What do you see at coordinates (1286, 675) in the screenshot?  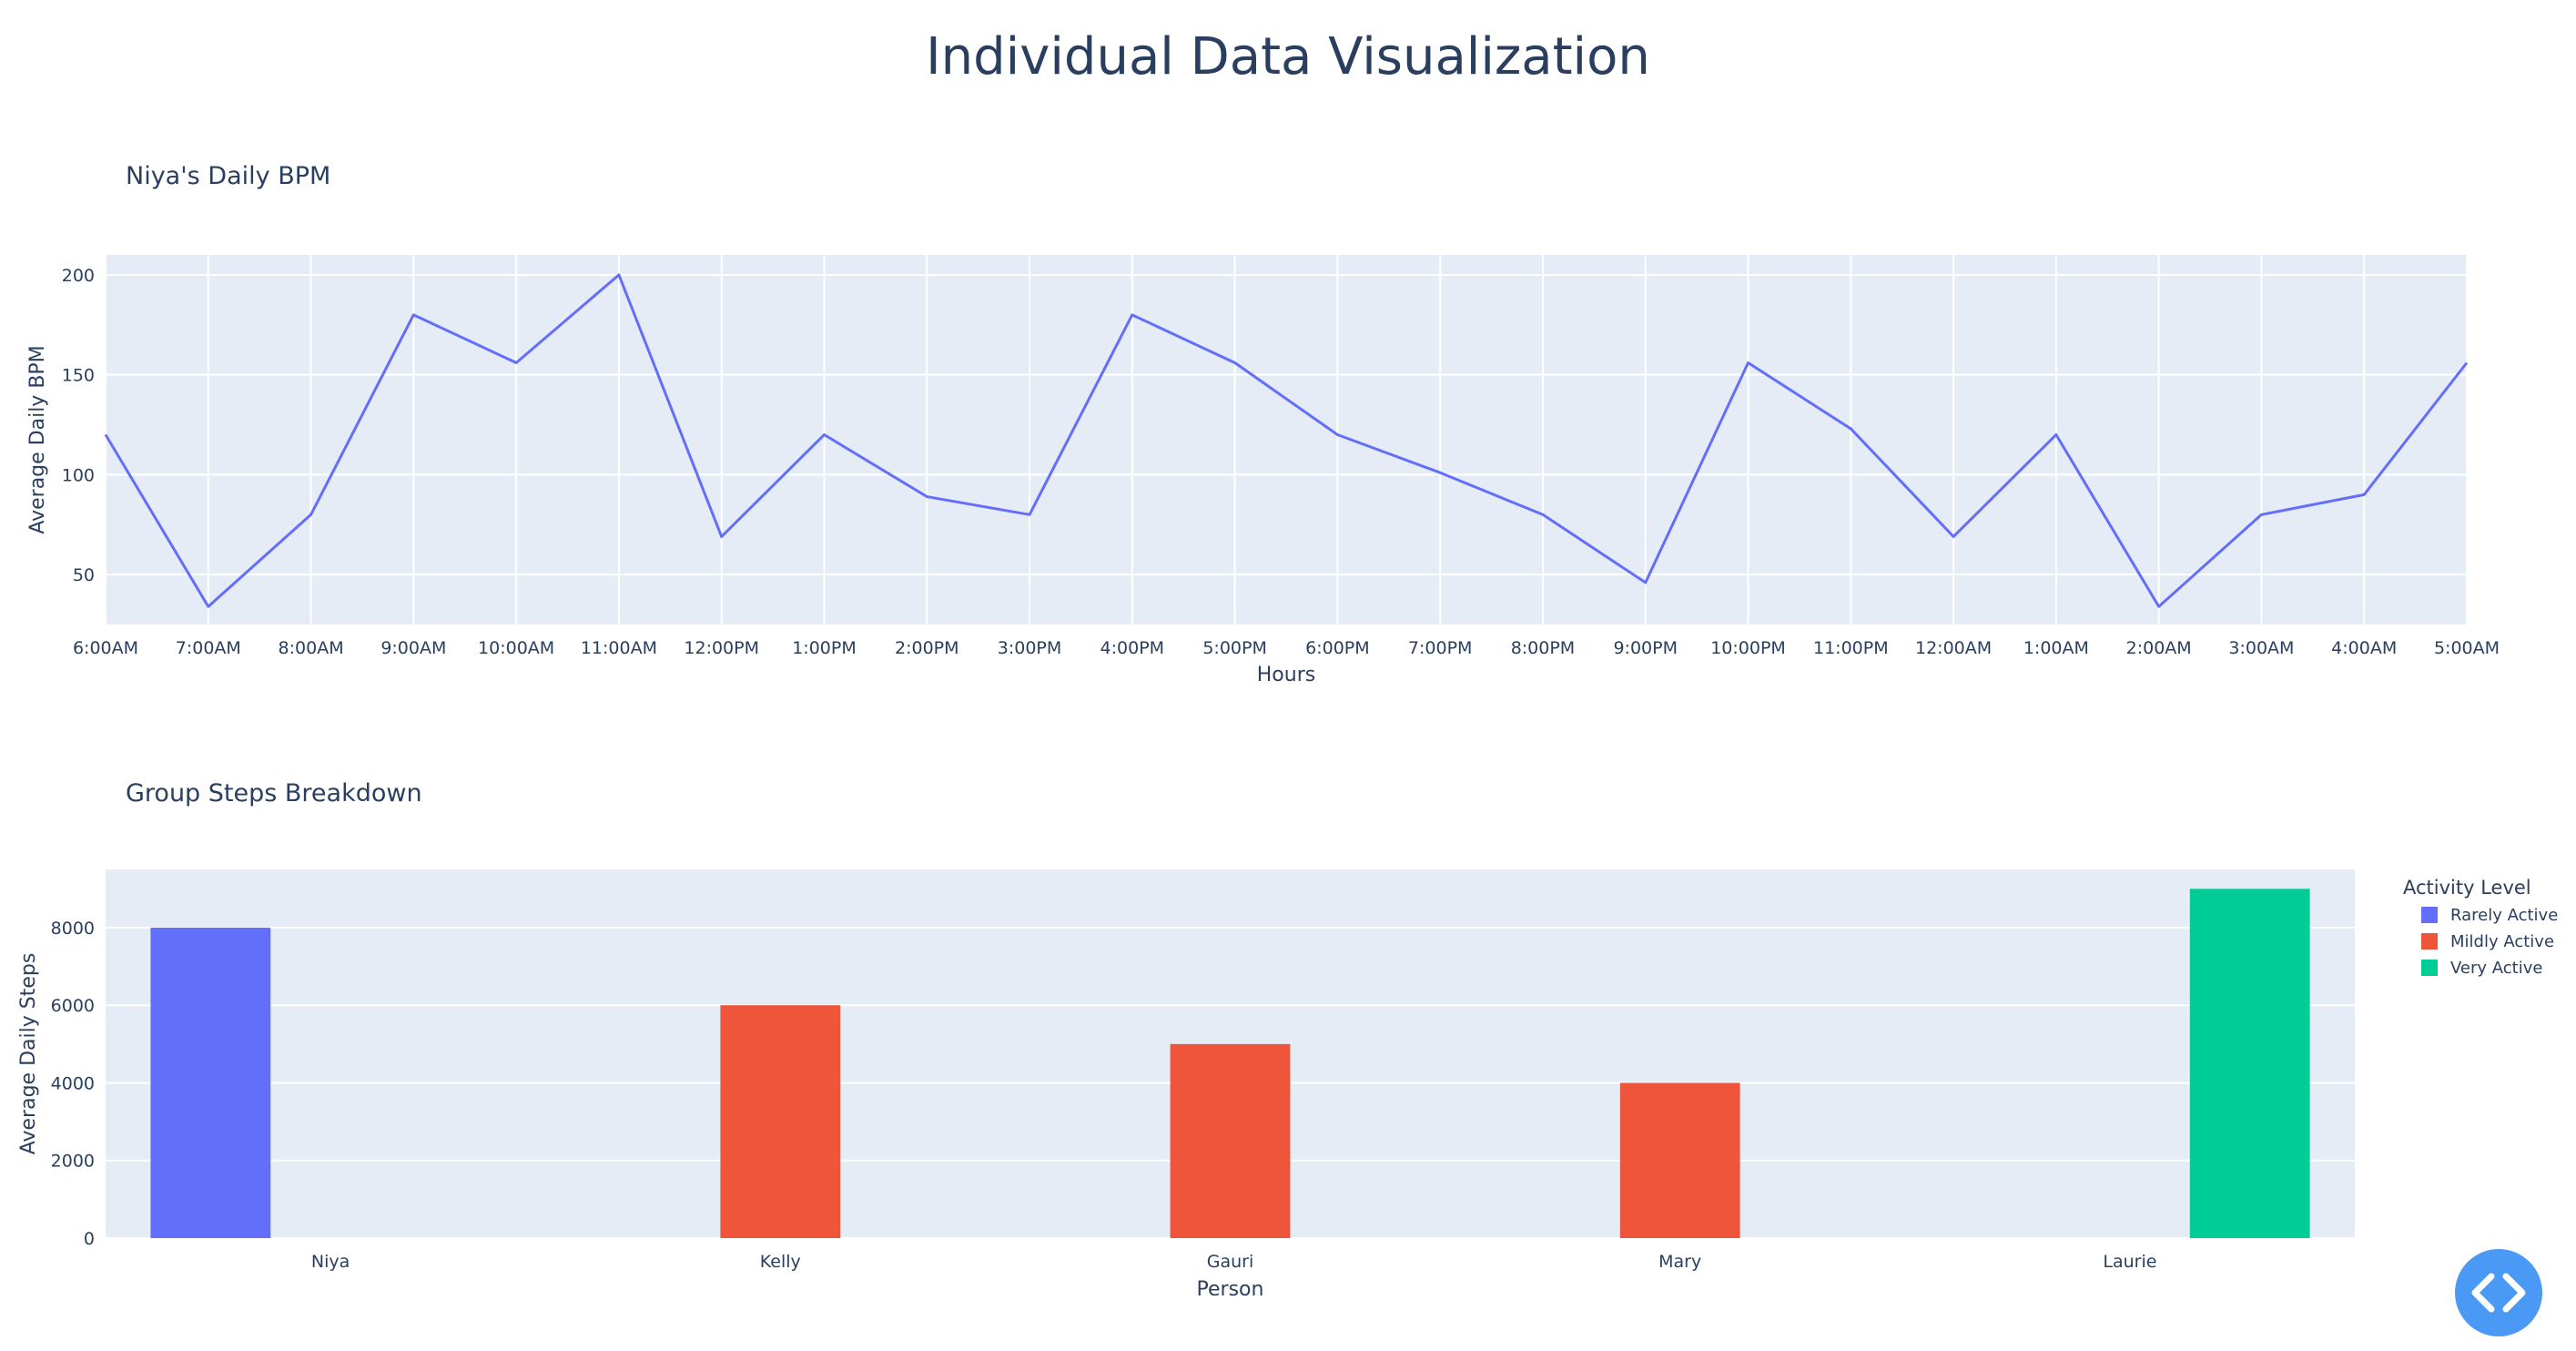 I see `x-axis-title: Hours` at bounding box center [1286, 675].